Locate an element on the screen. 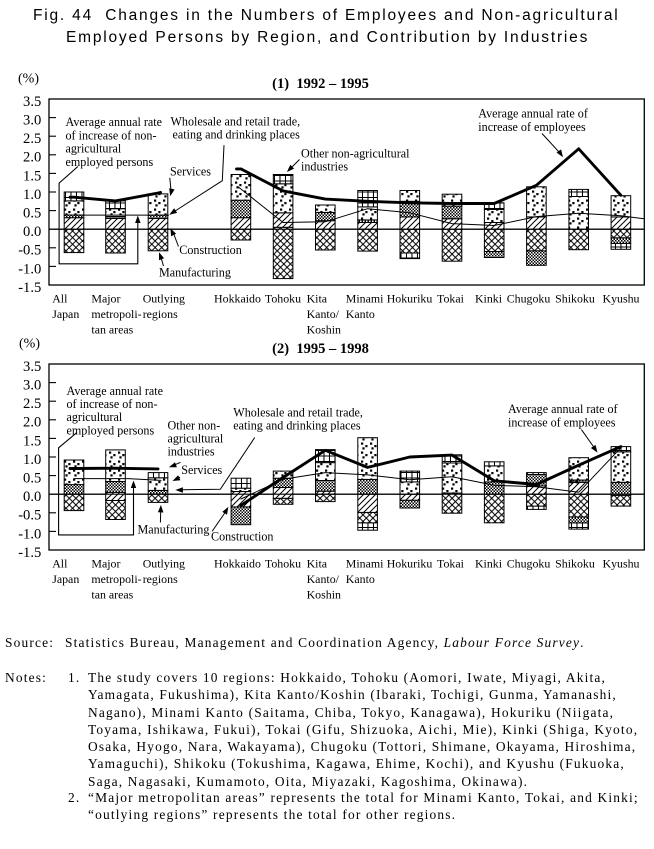 This screenshot has height=849, width=654. svg-text: (2) 1995 – 1998 is located at coordinates (320, 349).